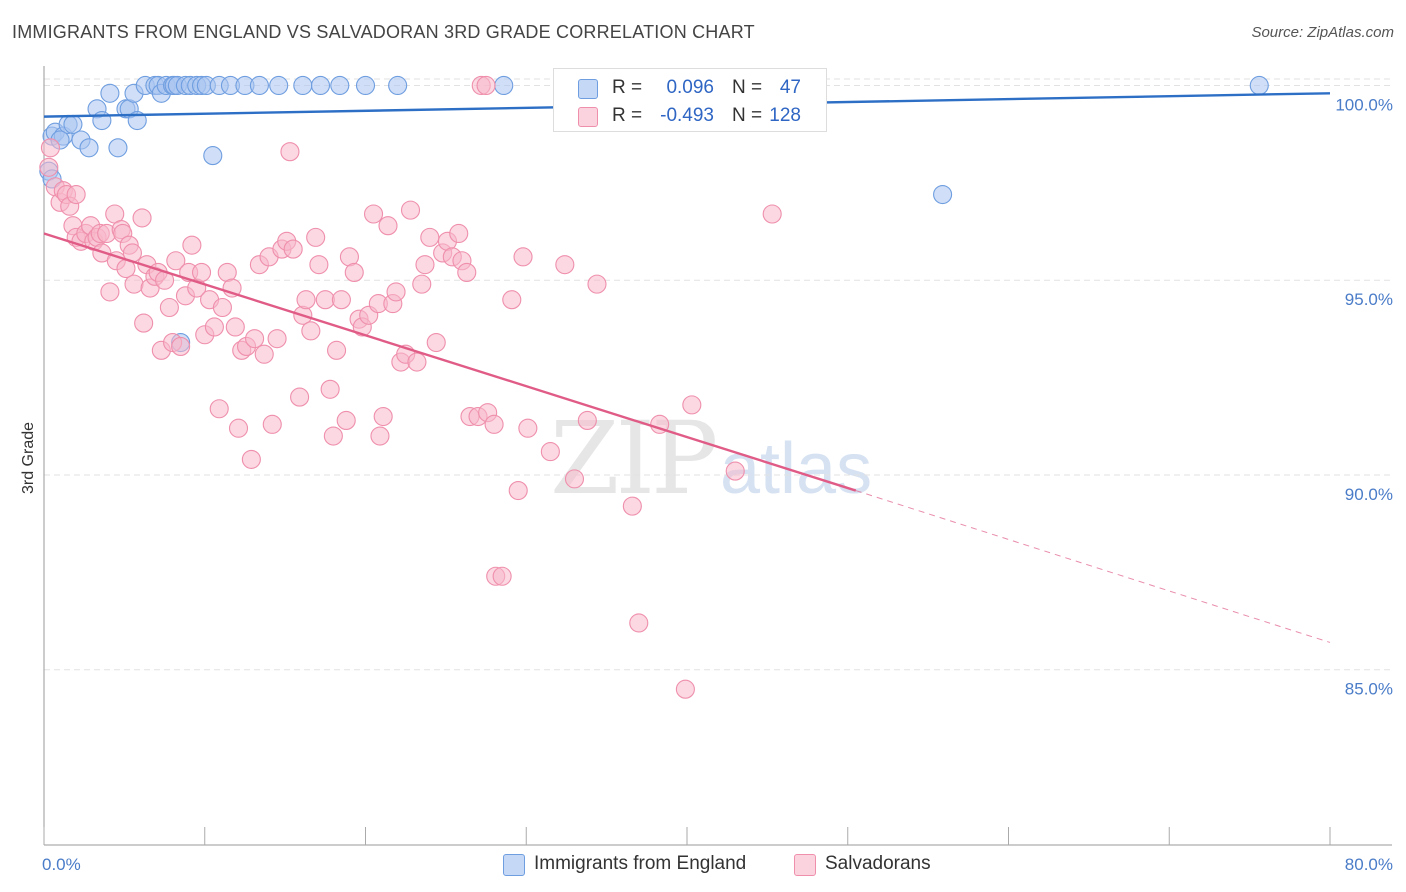 The image size is (1406, 892). Describe the element at coordinates (790, 87) in the screenshot. I see `legend-n-value: 47` at that location.